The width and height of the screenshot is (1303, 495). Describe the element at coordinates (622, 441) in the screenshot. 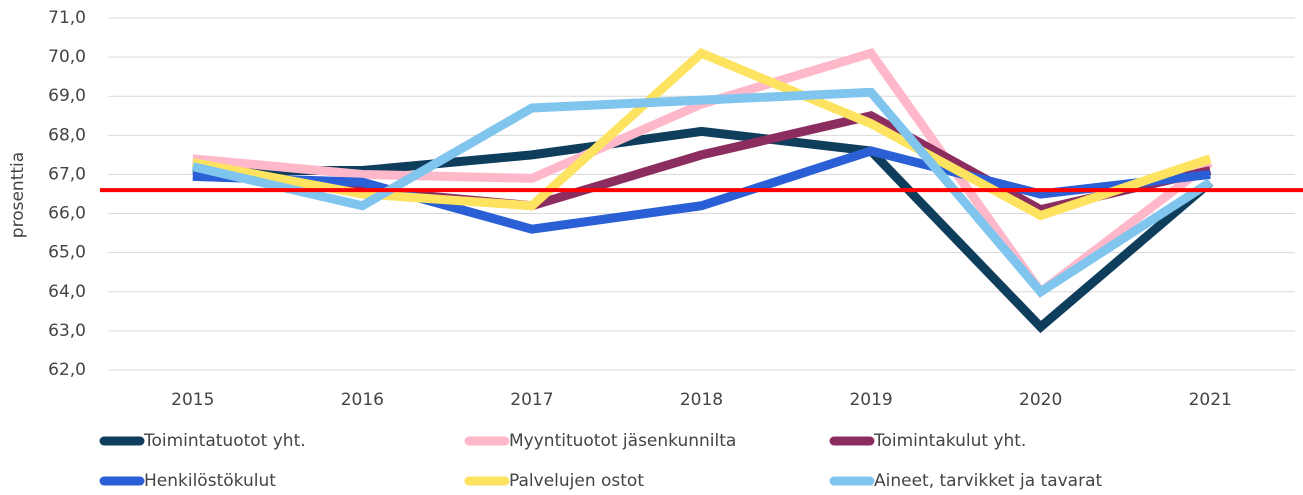

I see `legend-label: Myyntituotot jäsenkunnilta` at that location.